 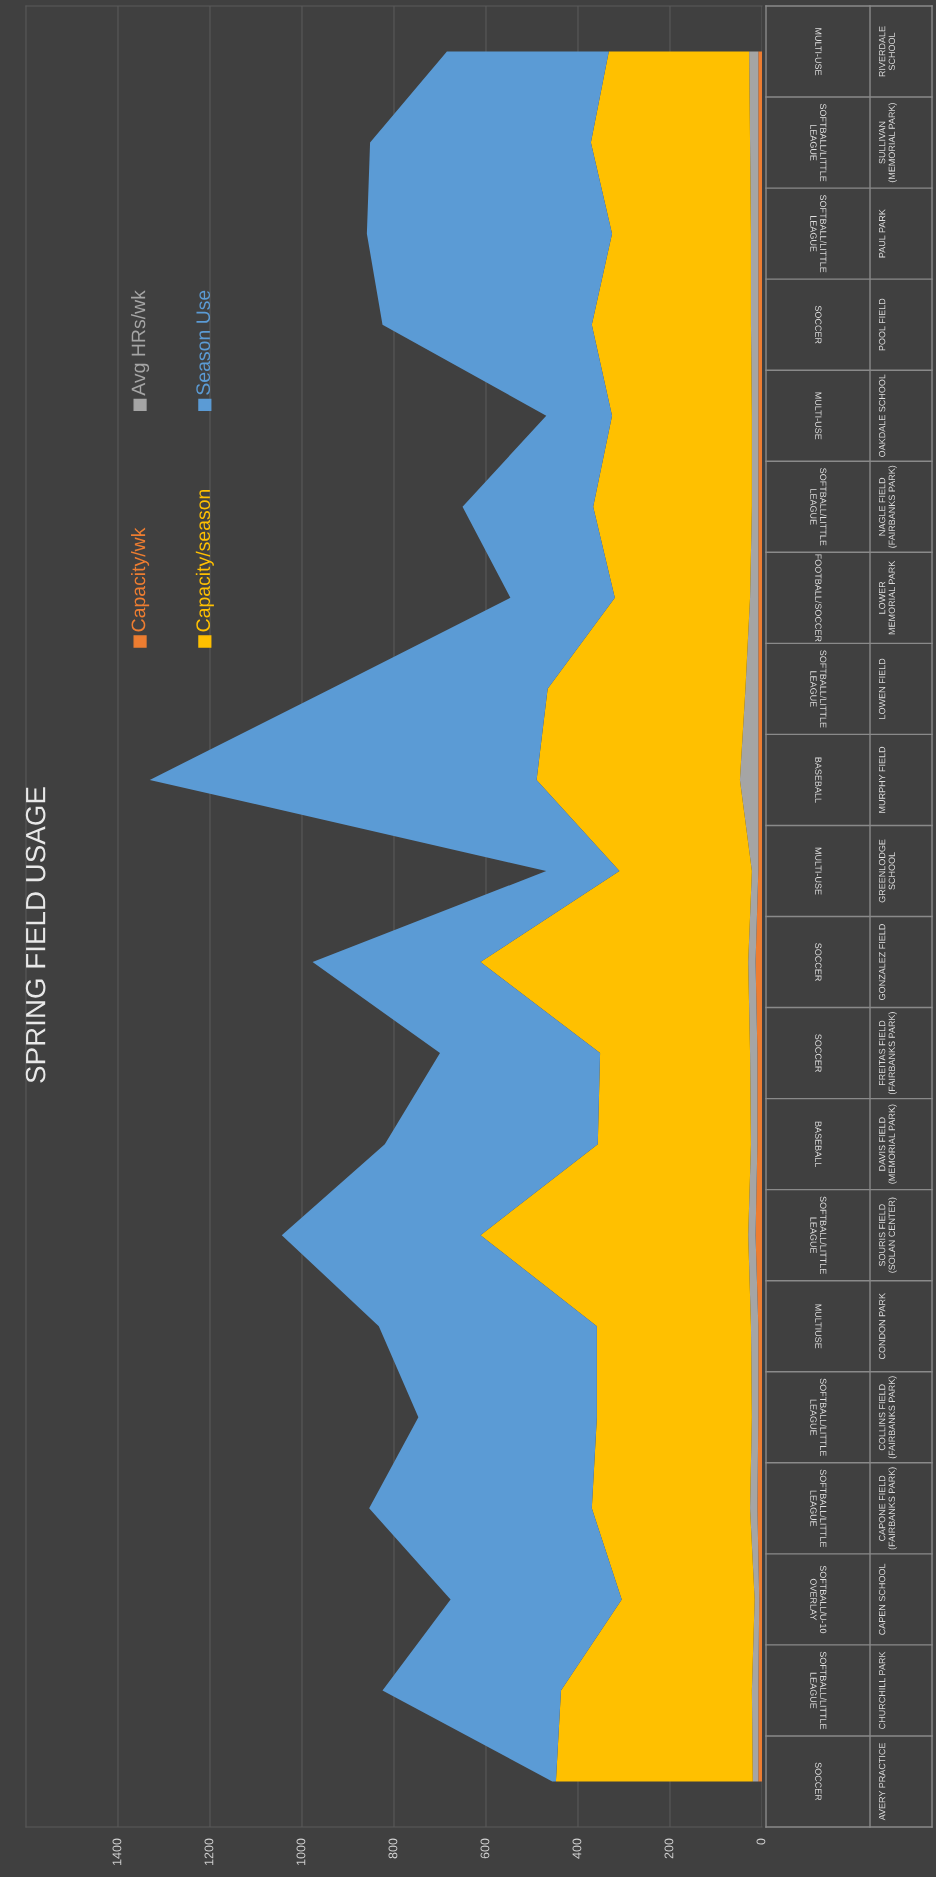 What do you see at coordinates (882, 1599) in the screenshot?
I see `y-tick-label: CAPEN SCHOOL` at bounding box center [882, 1599].